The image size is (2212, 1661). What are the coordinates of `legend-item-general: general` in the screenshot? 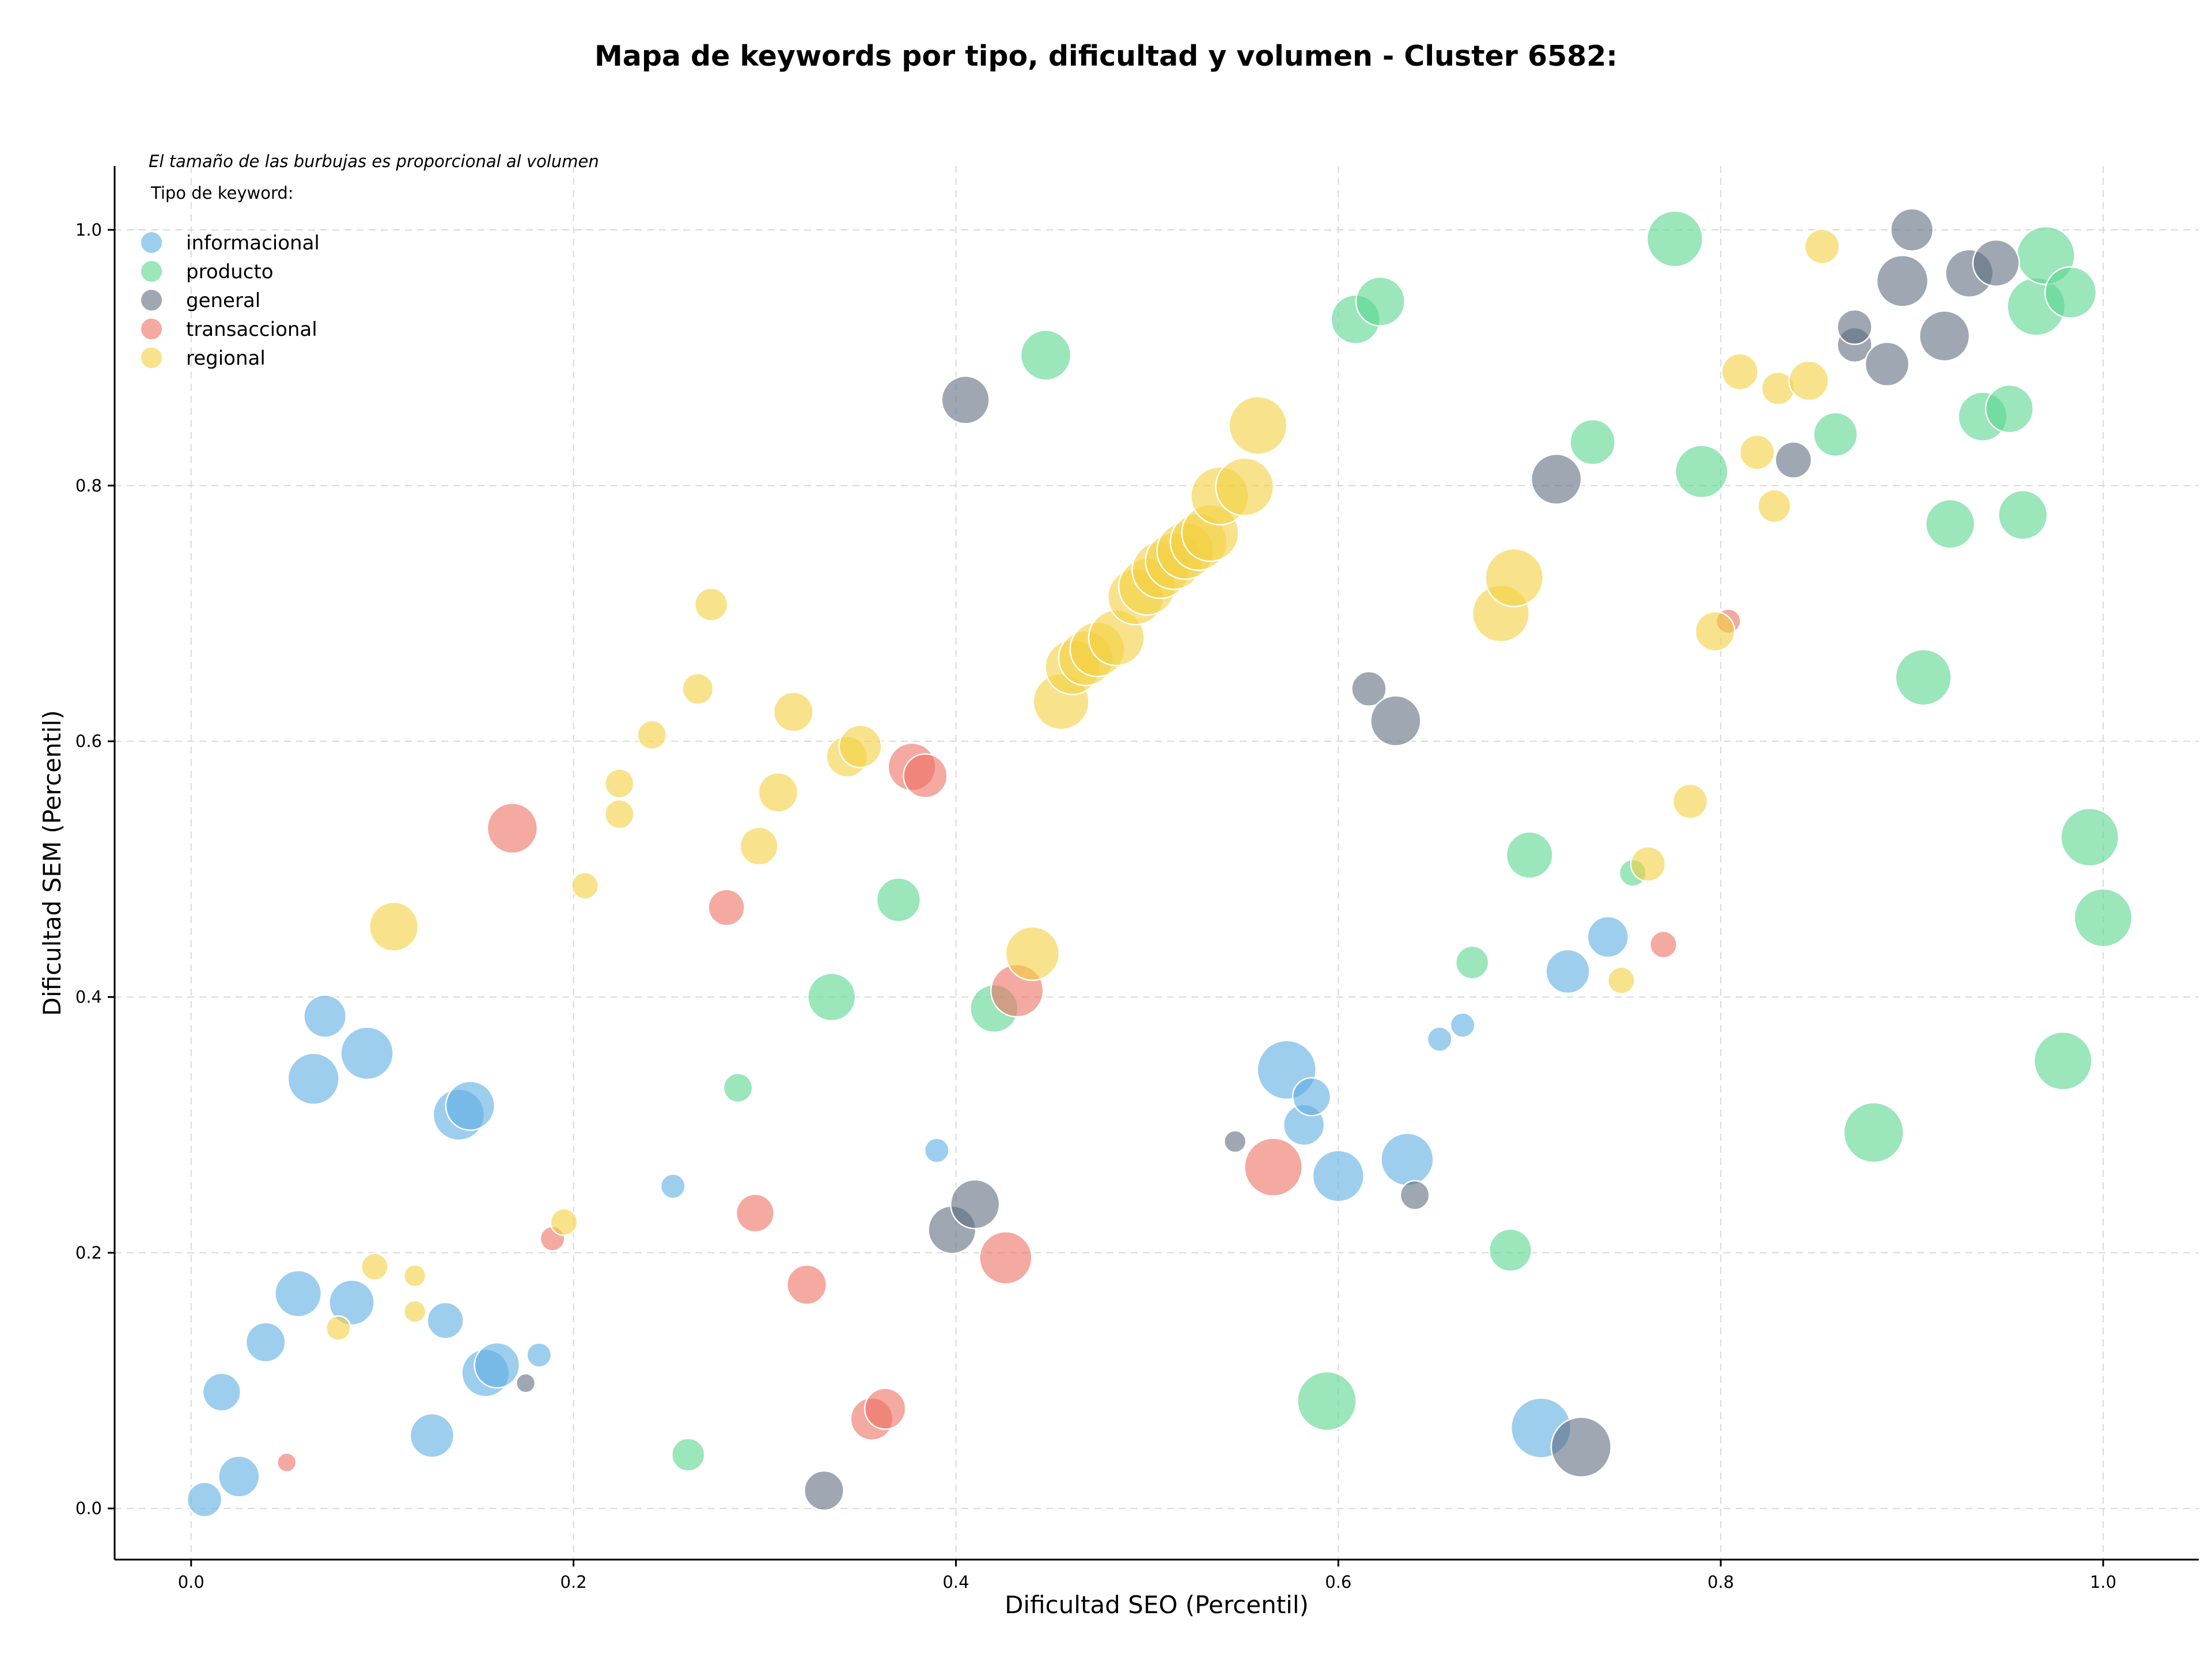 It's located at (200, 300).